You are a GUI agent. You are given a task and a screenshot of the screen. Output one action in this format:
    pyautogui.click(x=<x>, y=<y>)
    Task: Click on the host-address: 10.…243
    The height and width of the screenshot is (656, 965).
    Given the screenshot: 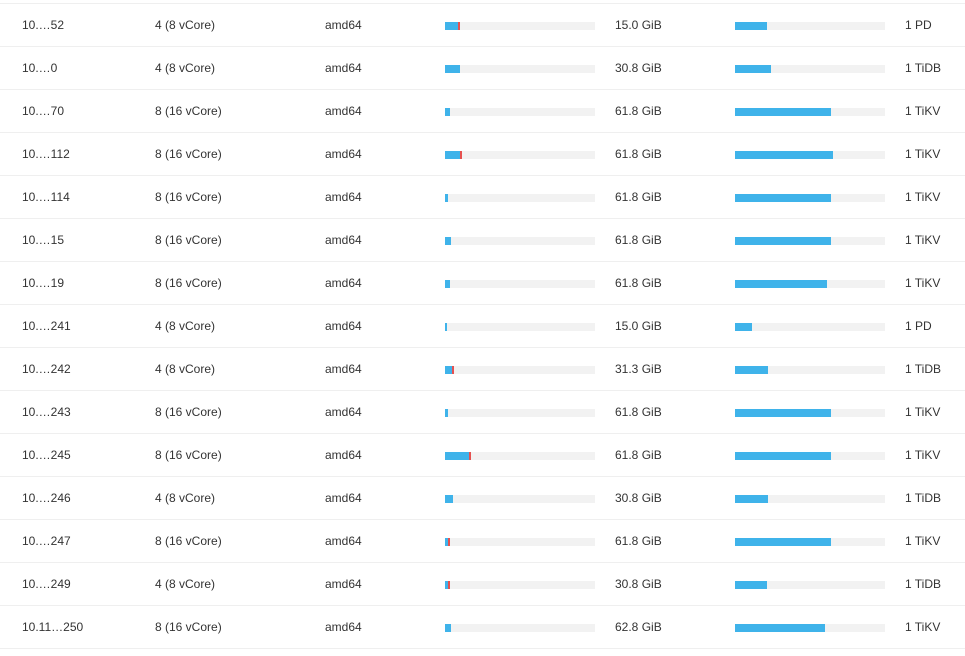 What is the action you would take?
    pyautogui.click(x=46, y=412)
    